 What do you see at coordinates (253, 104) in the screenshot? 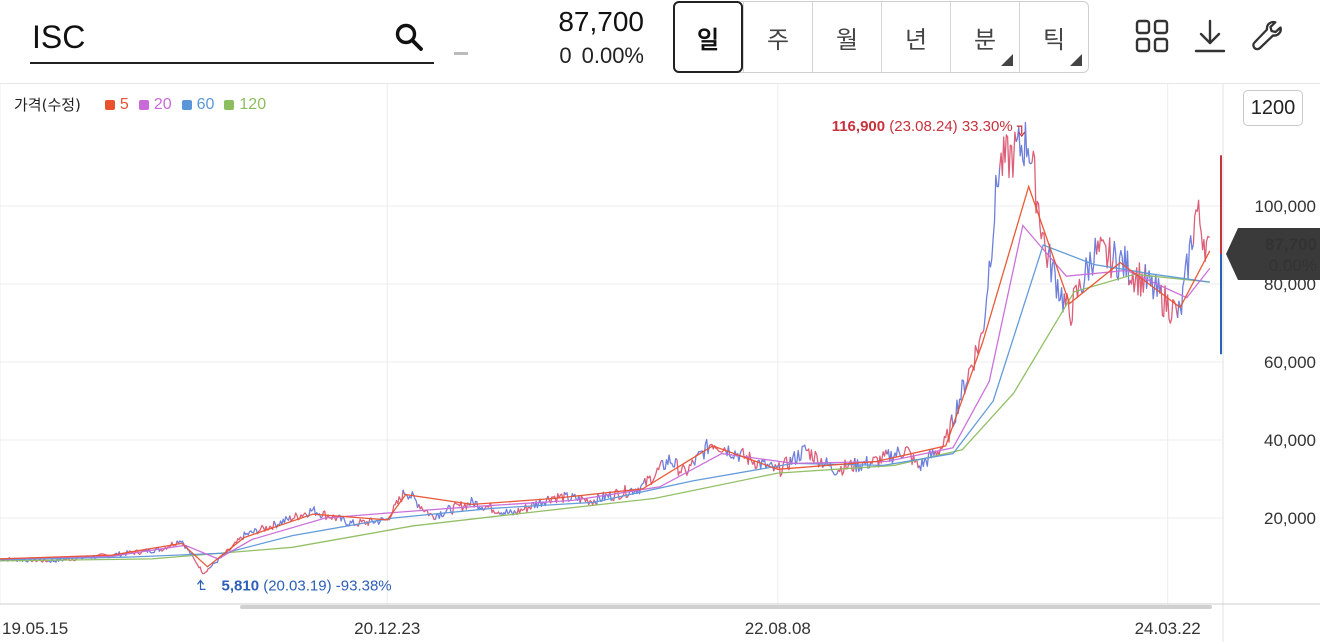
I see `legend-label-ma120: 120` at bounding box center [253, 104].